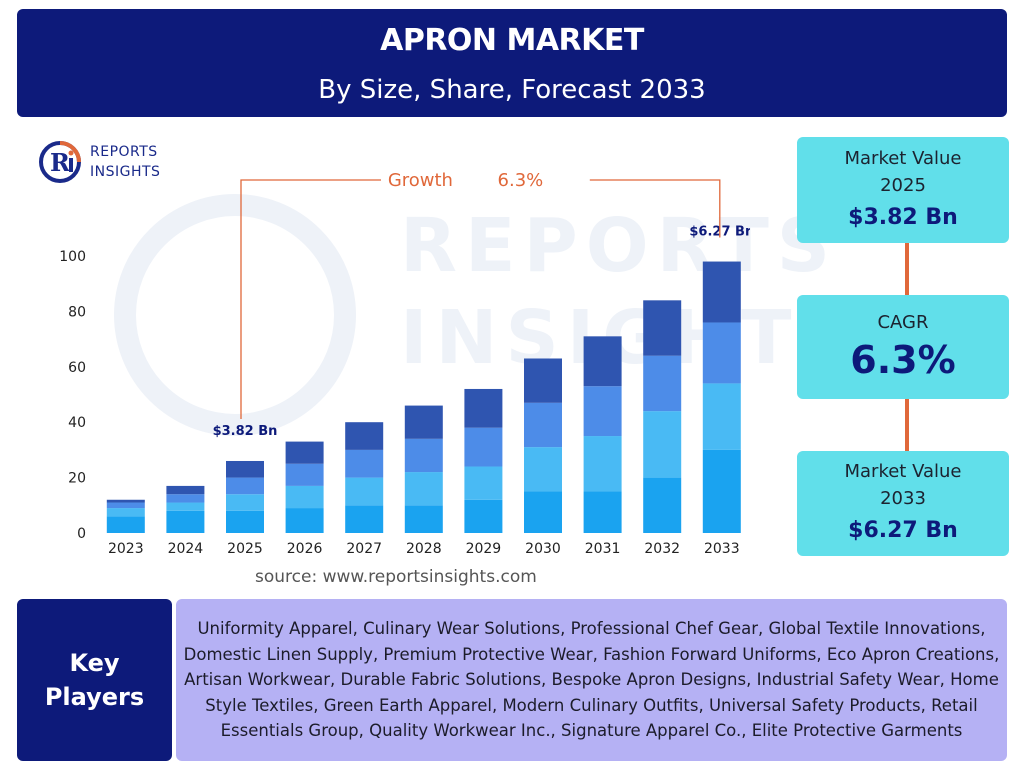 The width and height of the screenshot is (1024, 768). I want to click on brand-logo-text: REPORTS INSIGHTS, so click(125, 162).